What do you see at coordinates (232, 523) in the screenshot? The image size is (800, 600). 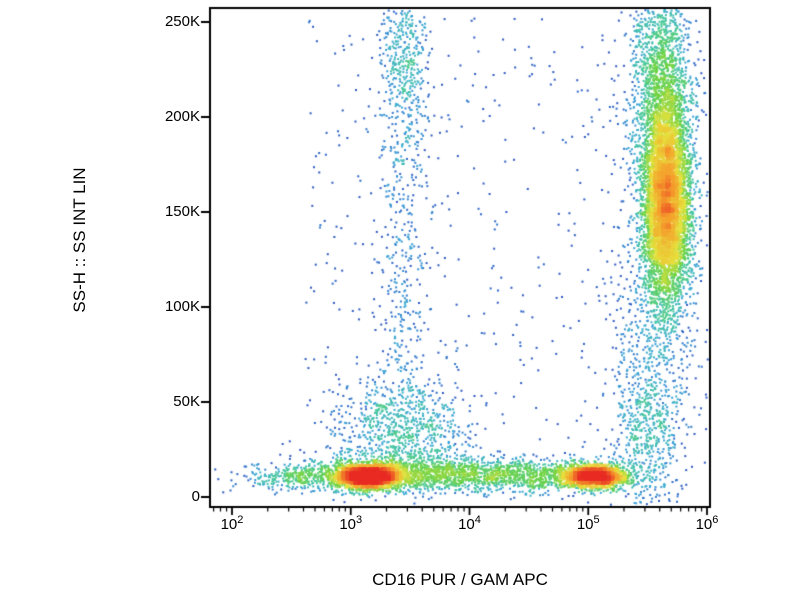 I see `x-tick-label: 10²` at bounding box center [232, 523].